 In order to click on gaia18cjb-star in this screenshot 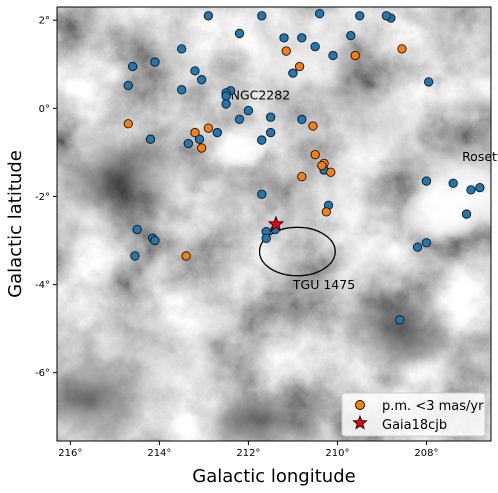, I will do `click(276, 223)`.